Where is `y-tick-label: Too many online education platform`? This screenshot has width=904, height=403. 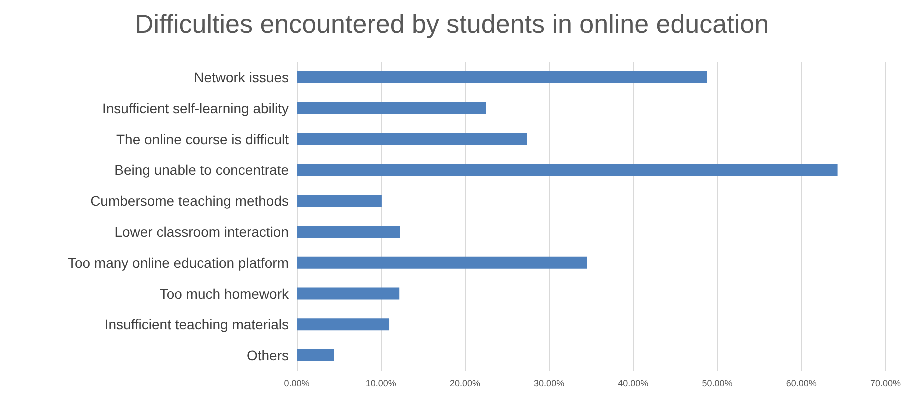
y-tick-label: Too many online education platform is located at coordinates (178, 262).